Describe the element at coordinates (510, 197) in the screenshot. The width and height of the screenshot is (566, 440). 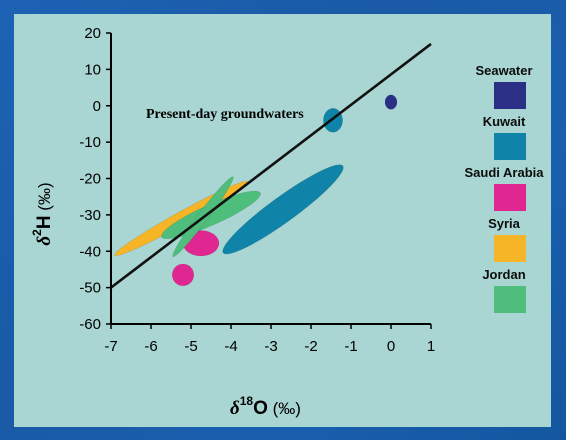
I see `legend-swatch-saudi-arabia` at that location.